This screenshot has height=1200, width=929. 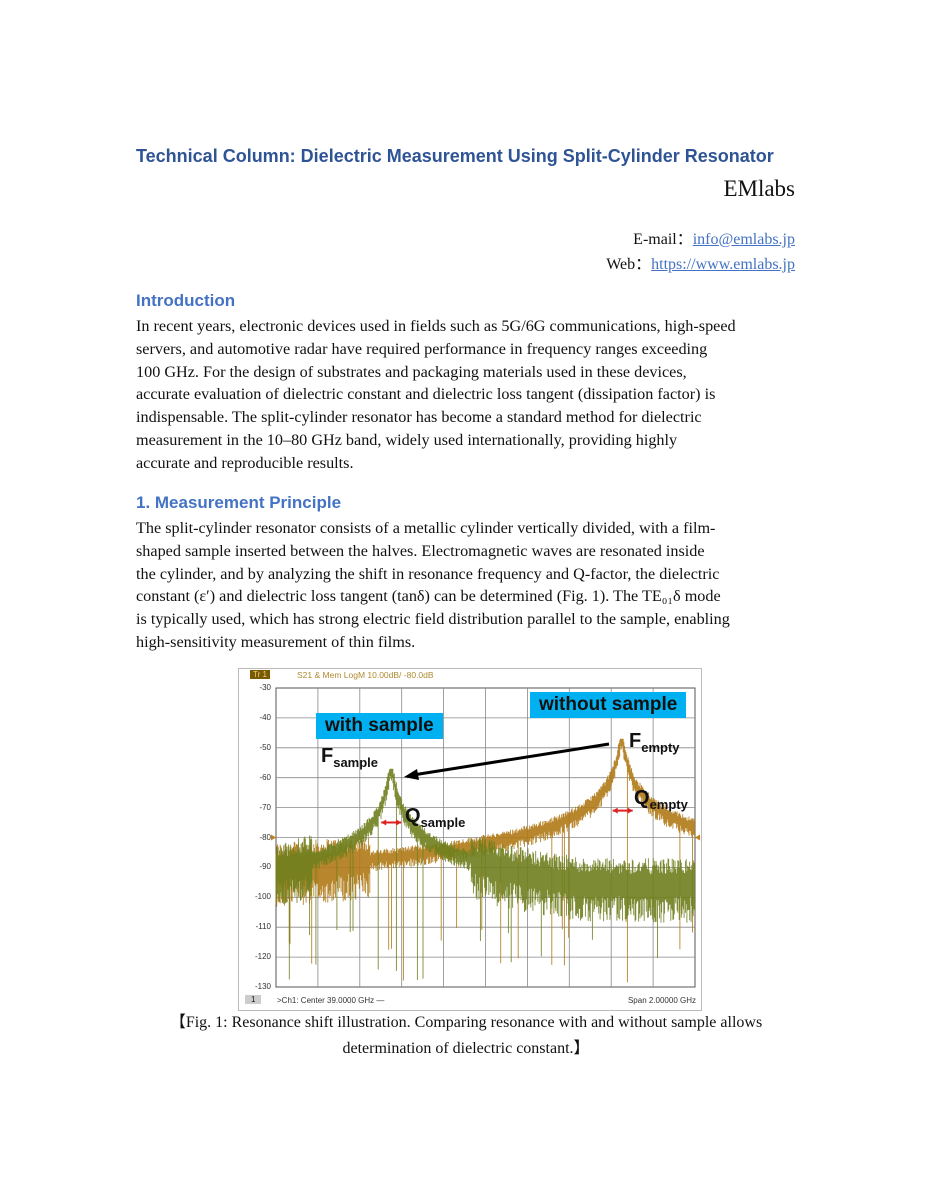 I want to click on text-line: accurate and reproducible results., so click(x=245, y=462).